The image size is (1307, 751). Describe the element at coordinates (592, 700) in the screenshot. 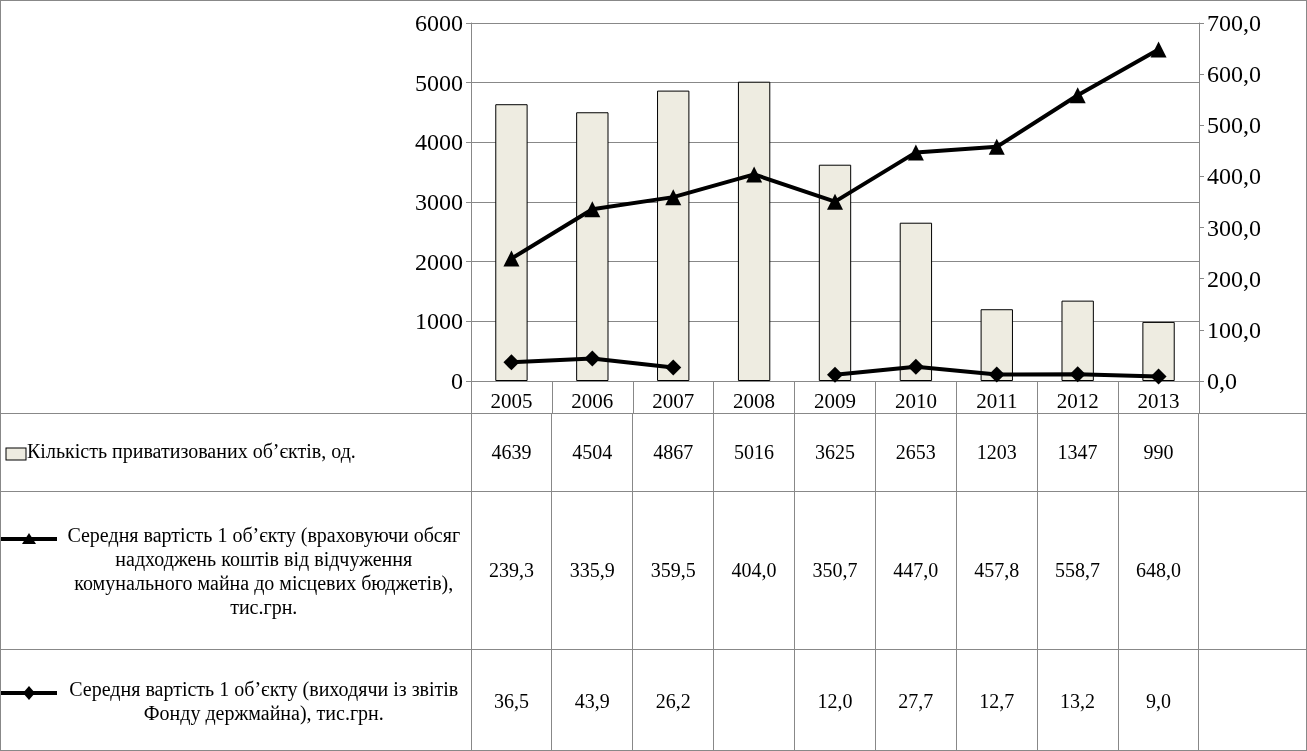

I see `data-label: 43,9` at that location.